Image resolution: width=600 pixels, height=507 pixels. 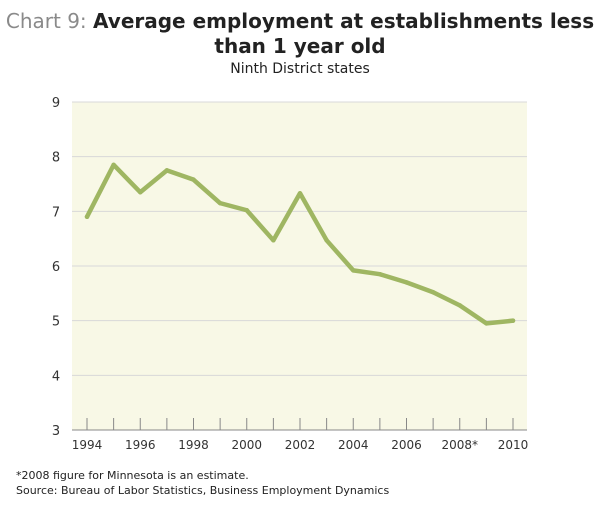 What do you see at coordinates (140, 445) in the screenshot?
I see `x-tick-label: 1996` at bounding box center [140, 445].